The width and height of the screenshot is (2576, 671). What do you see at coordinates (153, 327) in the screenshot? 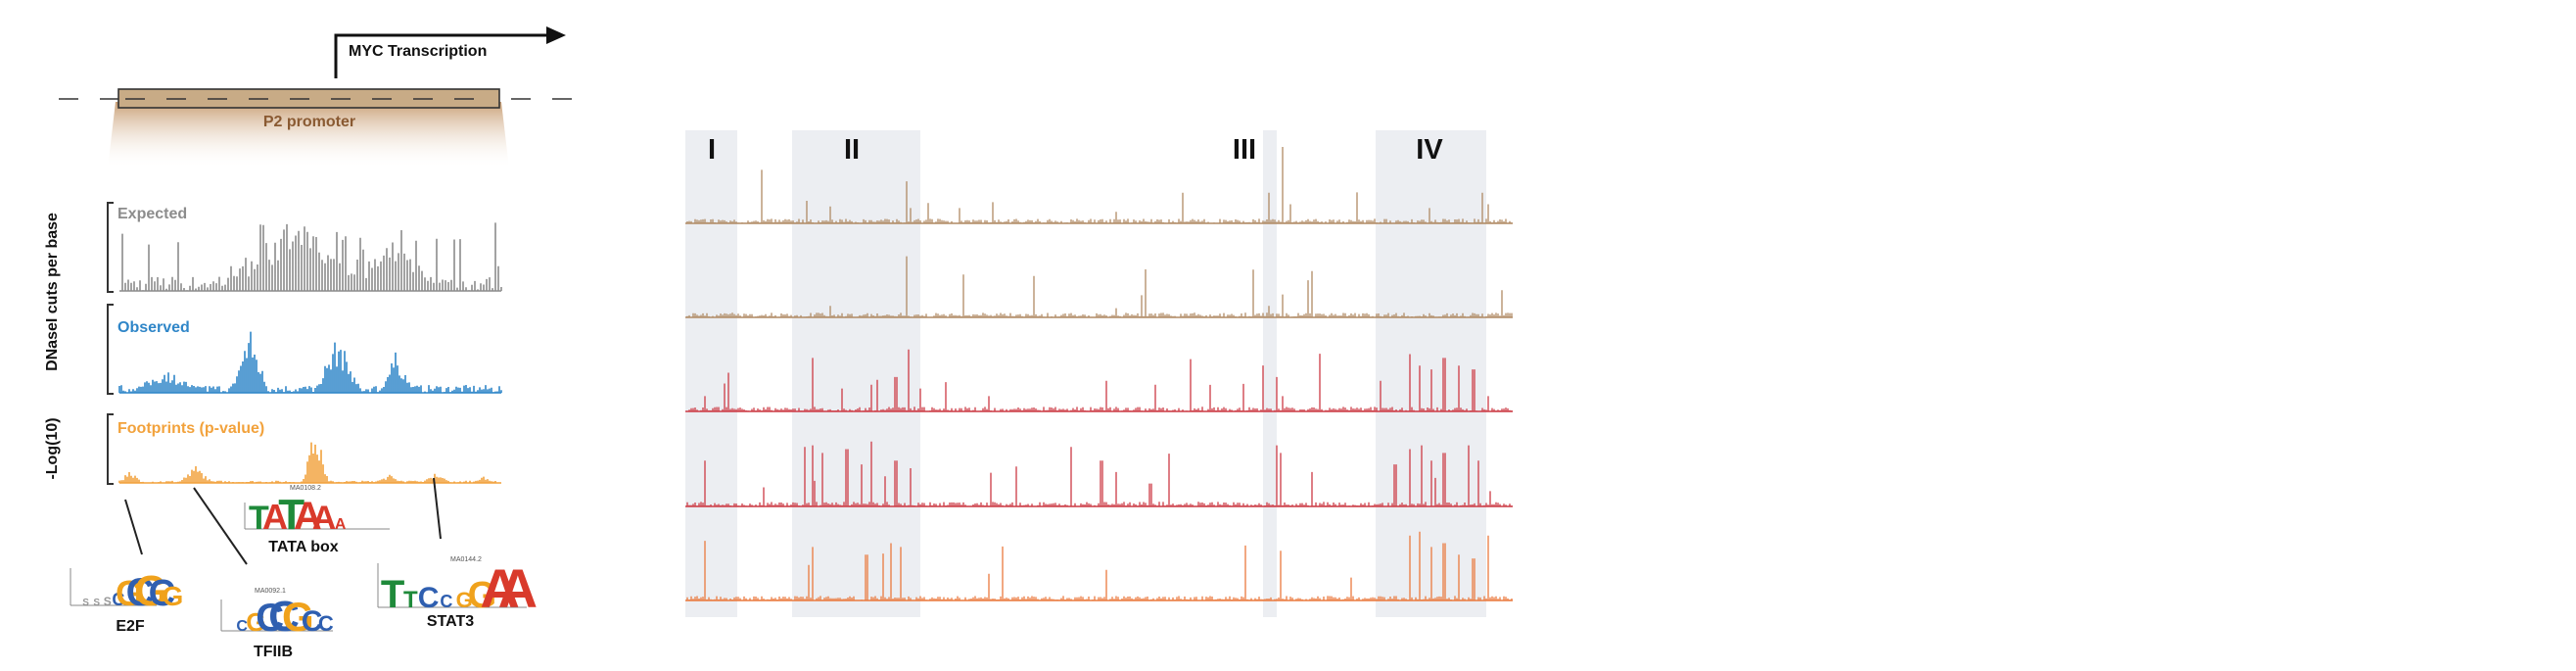
I see `track-observed-label: Observed` at bounding box center [153, 327].